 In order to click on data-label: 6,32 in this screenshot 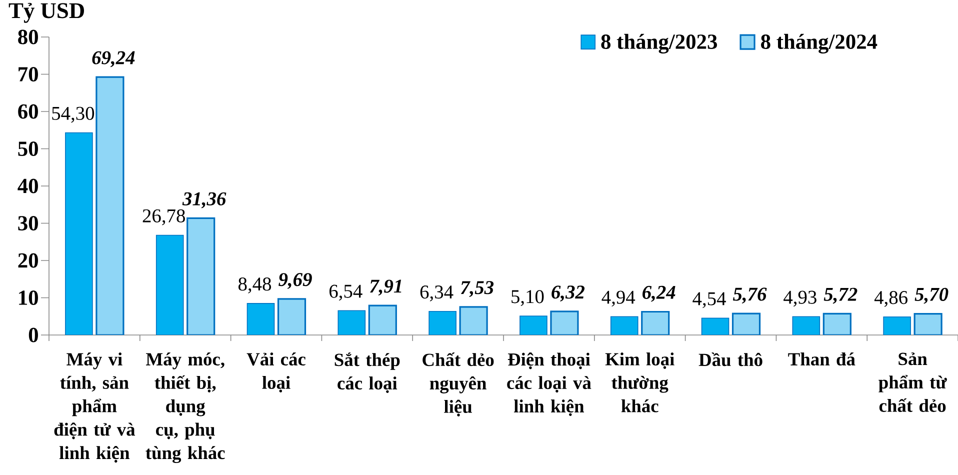, I will do `click(568, 294)`.